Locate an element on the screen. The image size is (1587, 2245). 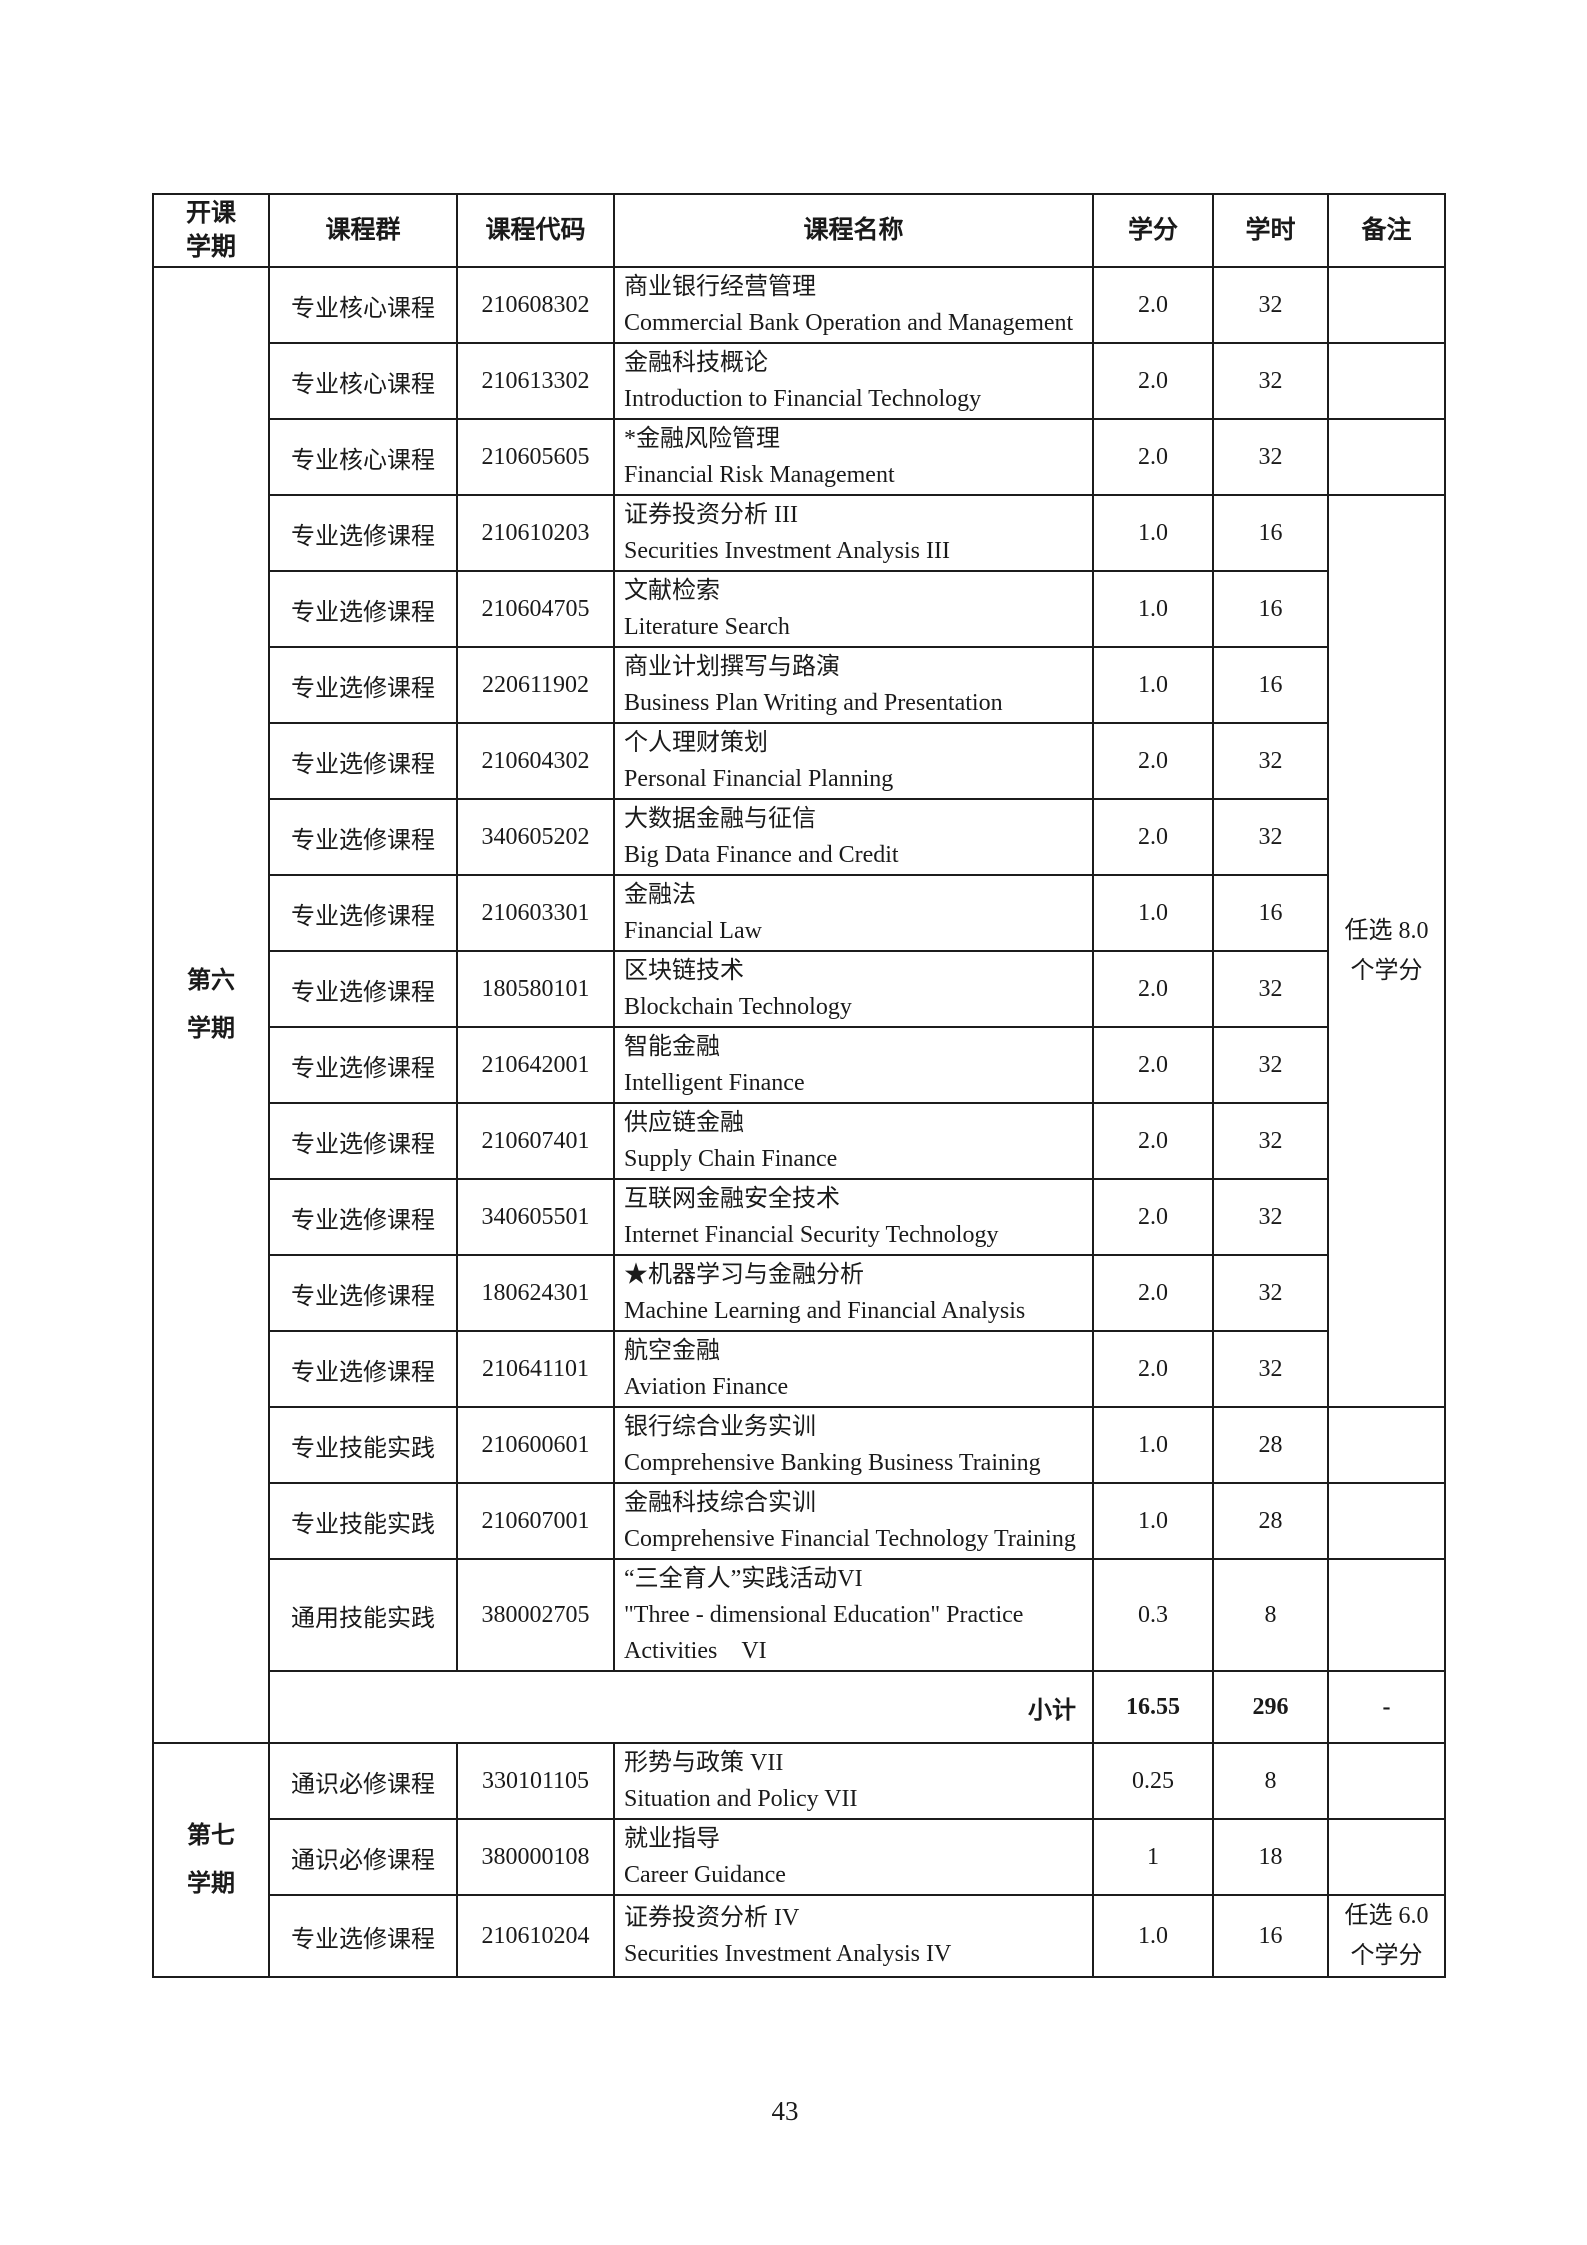
table-header-row: 开课 学期 课程群 课程代码 课程名称 学分 学时 备注 is located at coordinates (799, 230).